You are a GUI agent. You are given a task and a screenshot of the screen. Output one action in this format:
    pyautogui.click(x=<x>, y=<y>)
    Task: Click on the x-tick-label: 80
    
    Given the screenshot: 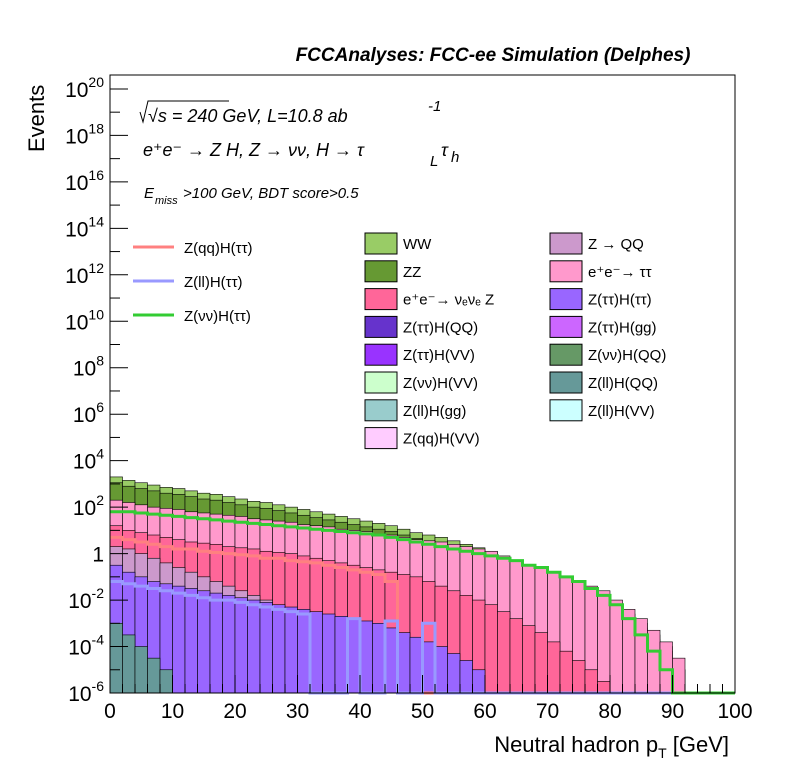 What is the action you would take?
    pyautogui.click(x=609, y=711)
    